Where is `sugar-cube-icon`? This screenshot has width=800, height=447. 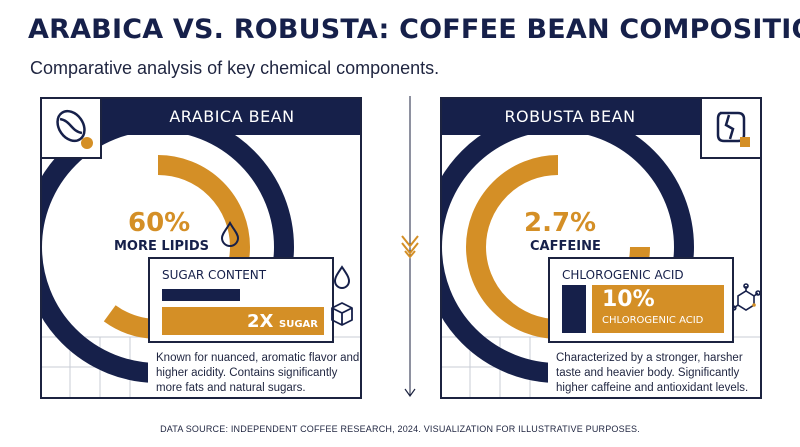
sugar-cube-icon is located at coordinates (342, 314).